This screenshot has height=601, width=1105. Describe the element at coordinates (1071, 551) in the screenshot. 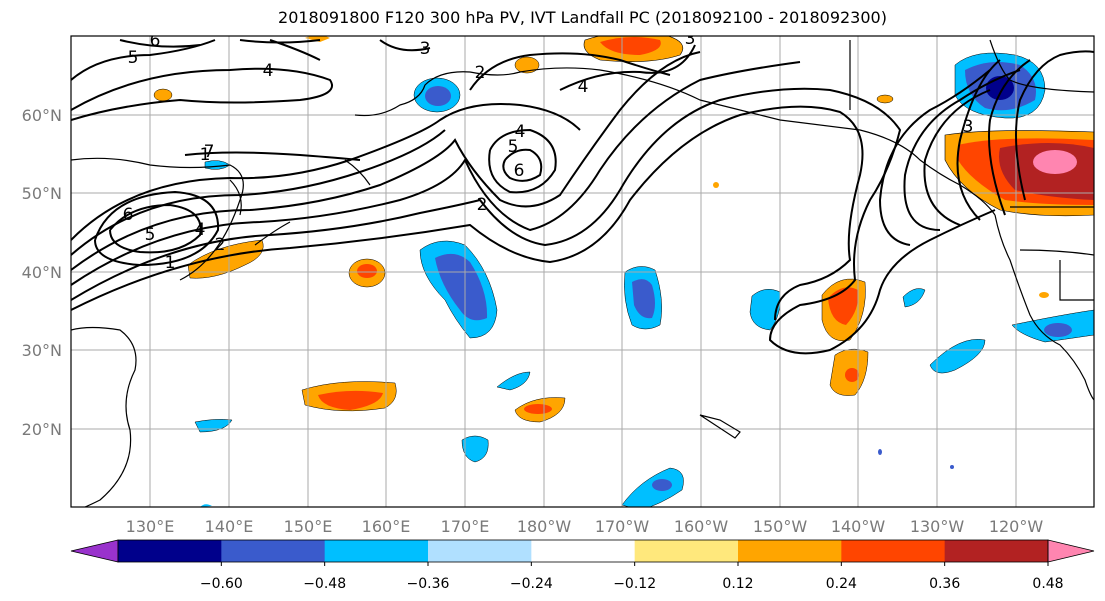

I see `colorbar-extend-max` at that location.